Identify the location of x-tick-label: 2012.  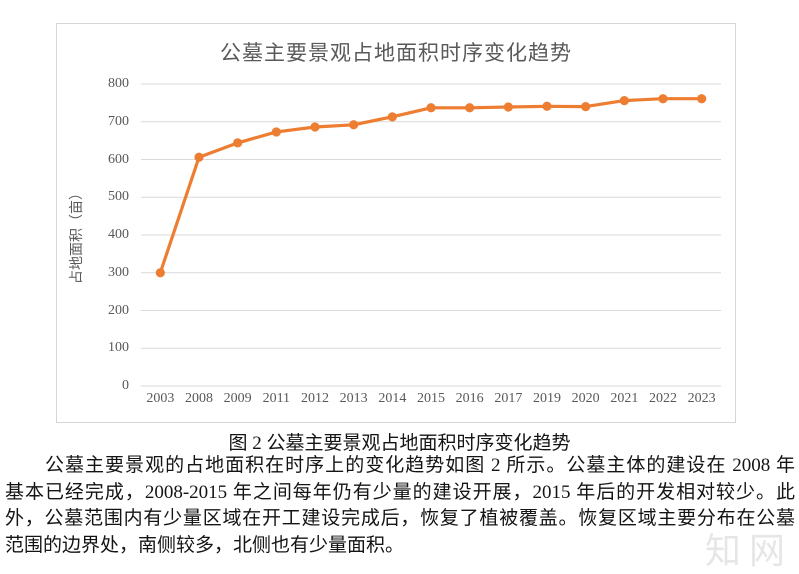
(314, 398).